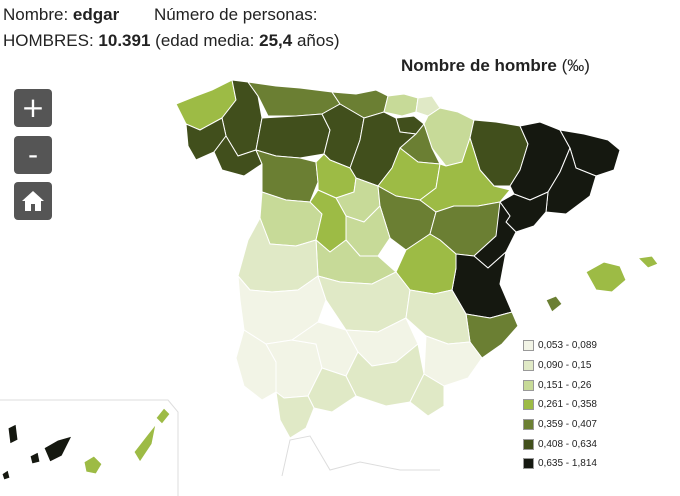  Describe the element at coordinates (318, 40) in the screenshot. I see `age-suffix: años)` at that location.